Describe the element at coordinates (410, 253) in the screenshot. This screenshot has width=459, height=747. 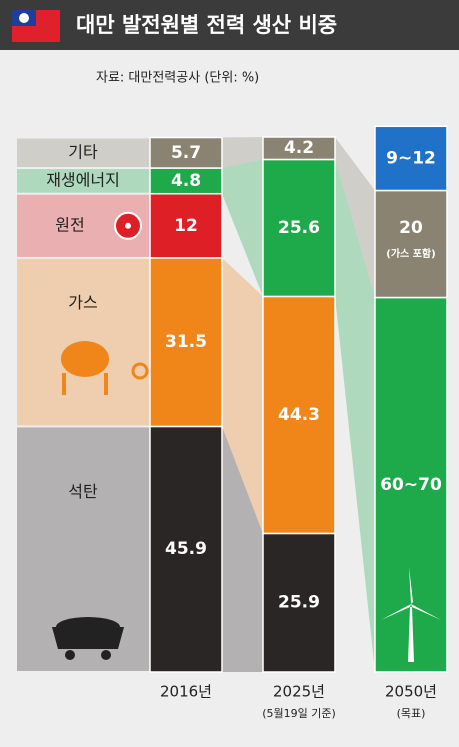
I see `value-note: (가스 포함)` at that location.